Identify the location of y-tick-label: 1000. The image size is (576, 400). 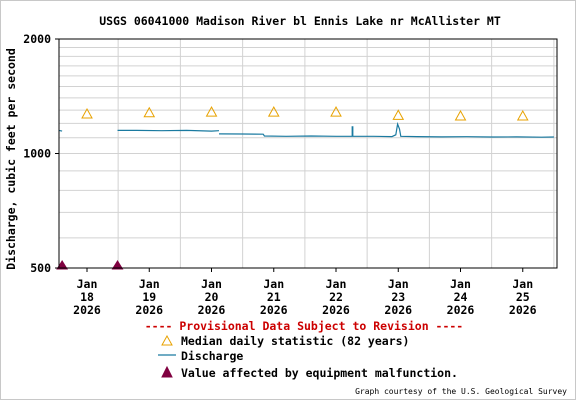
(37, 154).